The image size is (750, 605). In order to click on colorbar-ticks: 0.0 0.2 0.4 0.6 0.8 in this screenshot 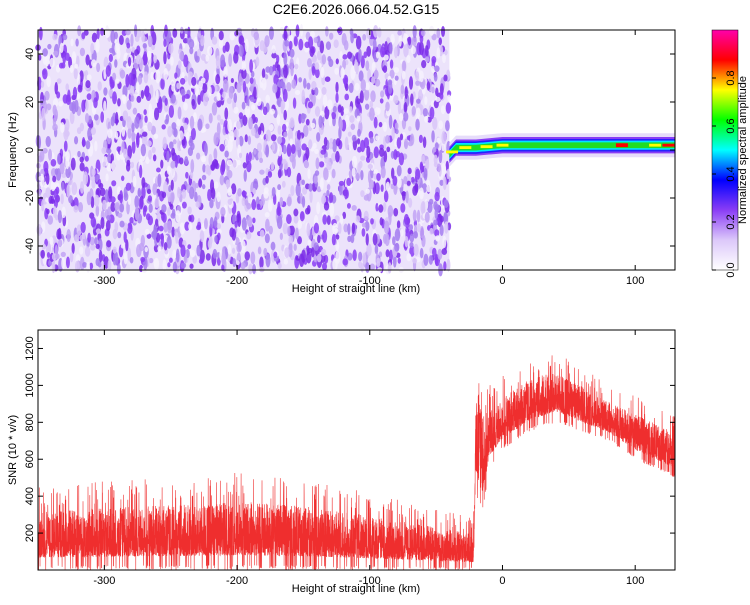, I will do `click(724, 174)`.